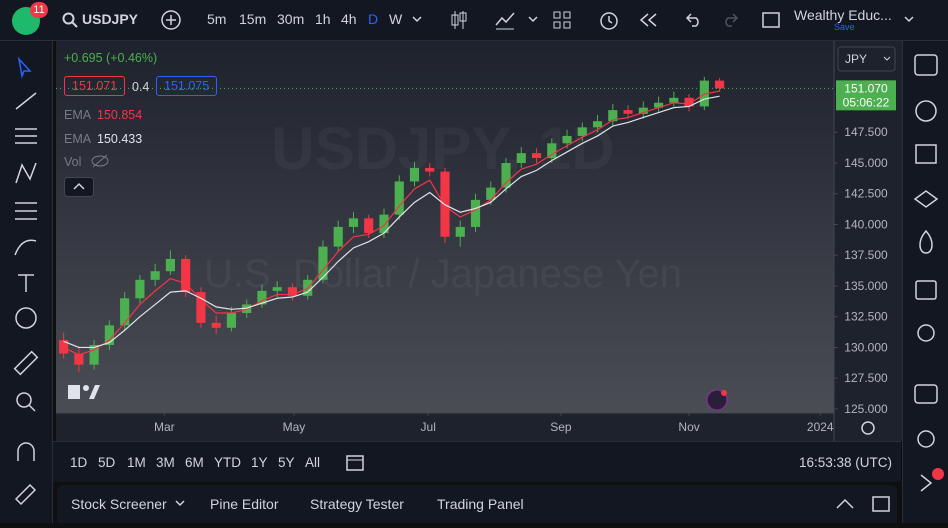 This screenshot has width=948, height=528. What do you see at coordinates (244, 504) in the screenshot?
I see `panel-tab: Pine Editor` at bounding box center [244, 504].